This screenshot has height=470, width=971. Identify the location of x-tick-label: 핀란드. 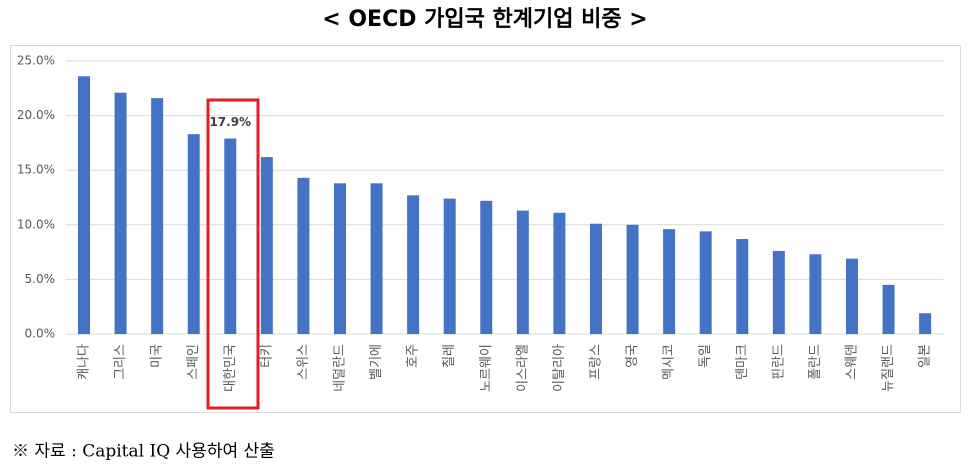
(778, 362).